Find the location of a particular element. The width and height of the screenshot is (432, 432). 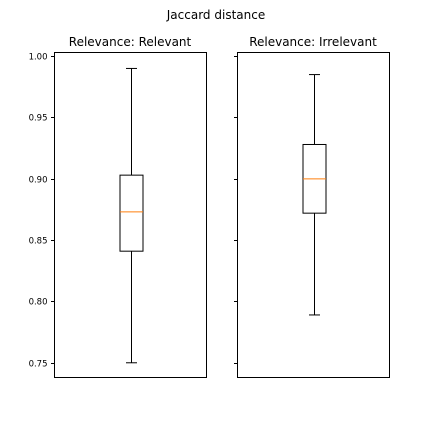

y-tick-label: 0.75 is located at coordinates (38, 365).